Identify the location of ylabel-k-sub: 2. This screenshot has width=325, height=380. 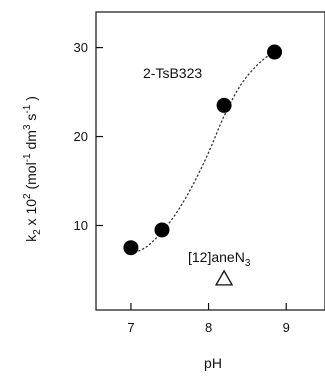
(37, 232).